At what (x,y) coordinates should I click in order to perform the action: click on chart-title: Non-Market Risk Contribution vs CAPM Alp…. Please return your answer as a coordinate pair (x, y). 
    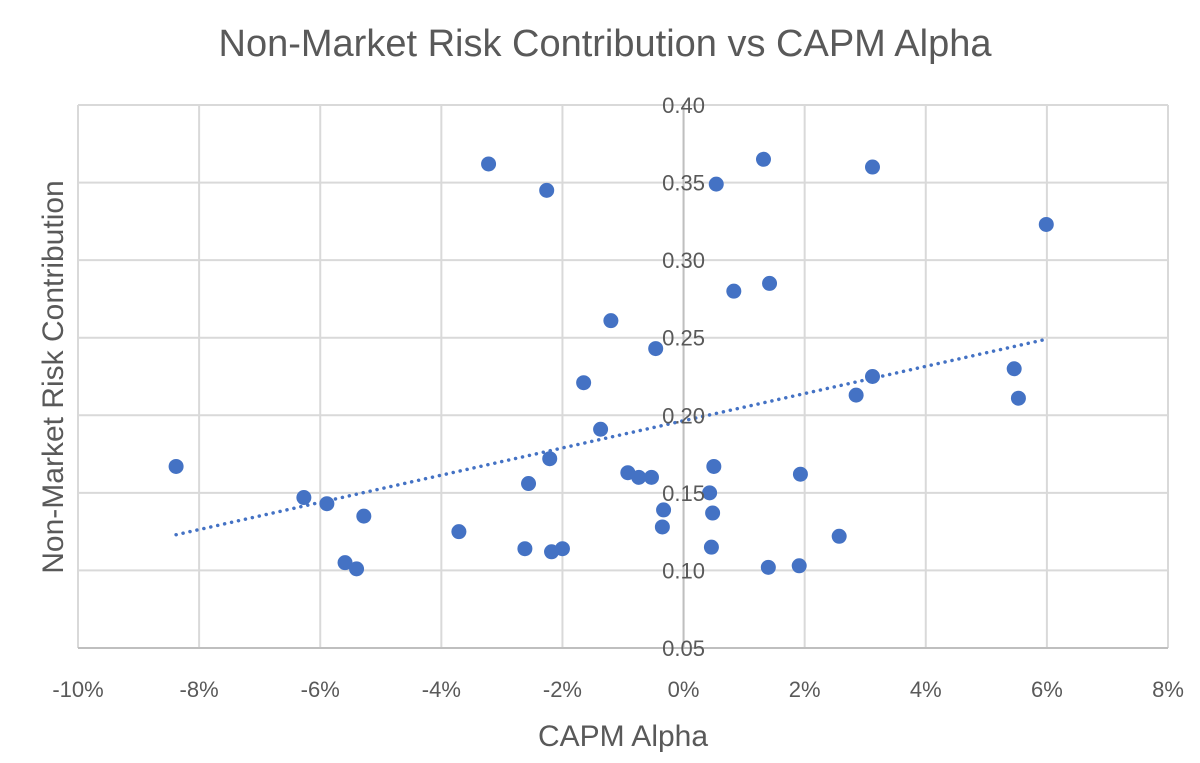
    Looking at the image, I should click on (606, 44).